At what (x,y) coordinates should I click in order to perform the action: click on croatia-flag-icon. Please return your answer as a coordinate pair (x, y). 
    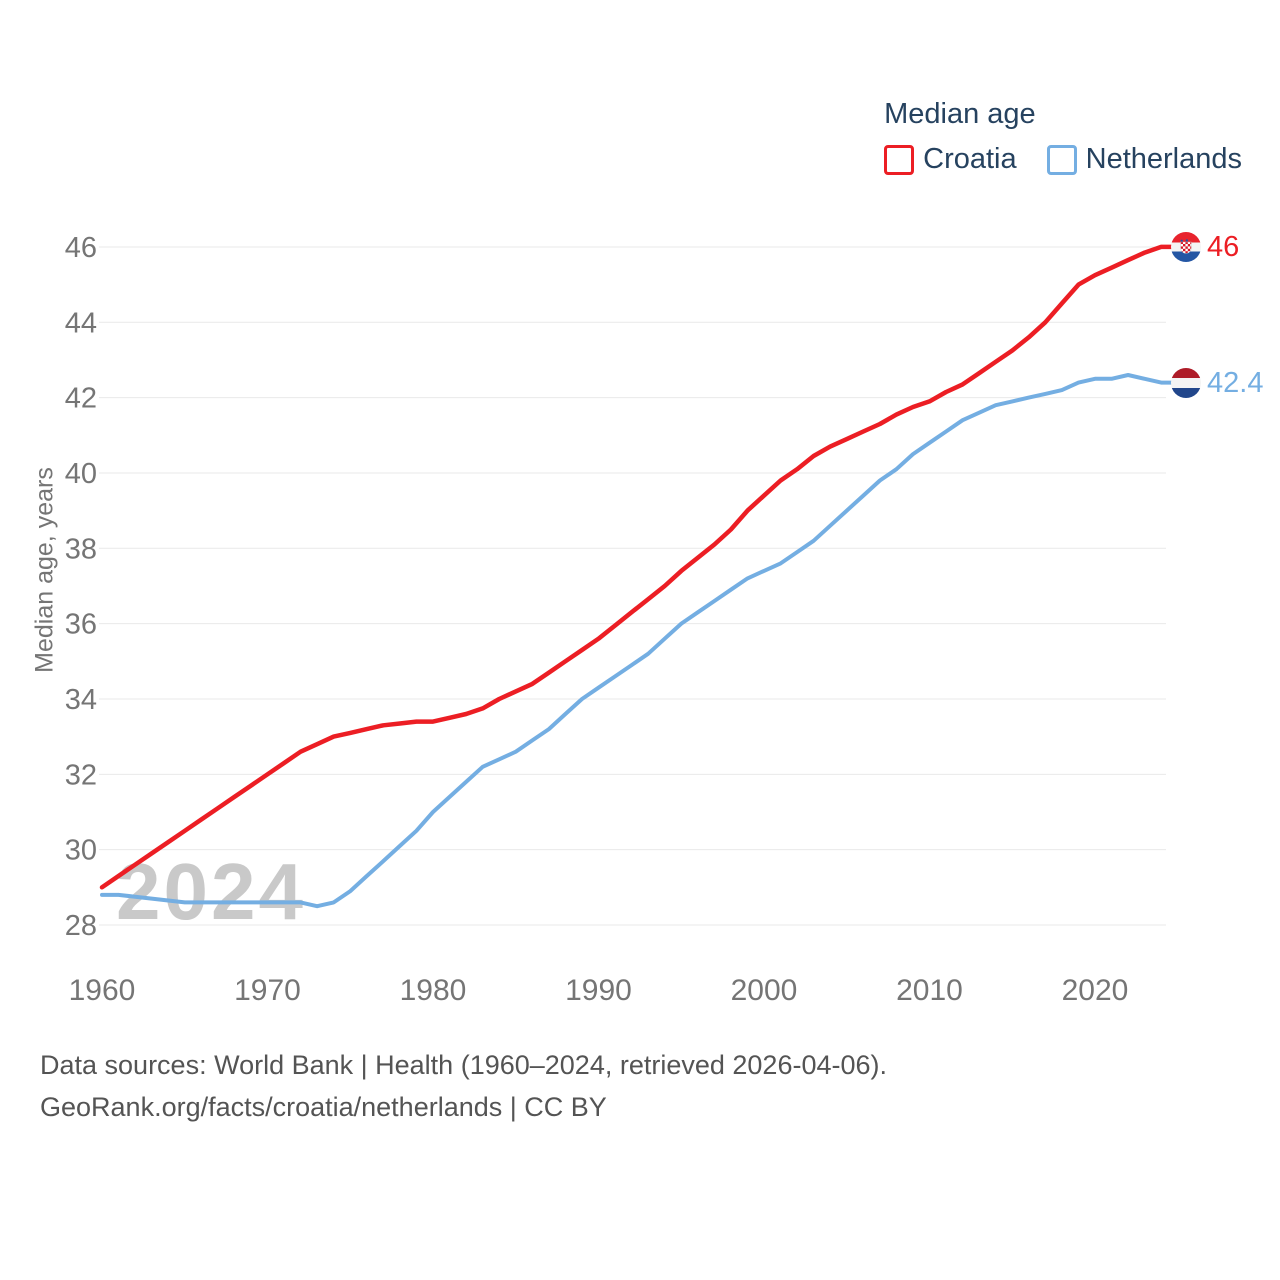
    Looking at the image, I should click on (1186, 247).